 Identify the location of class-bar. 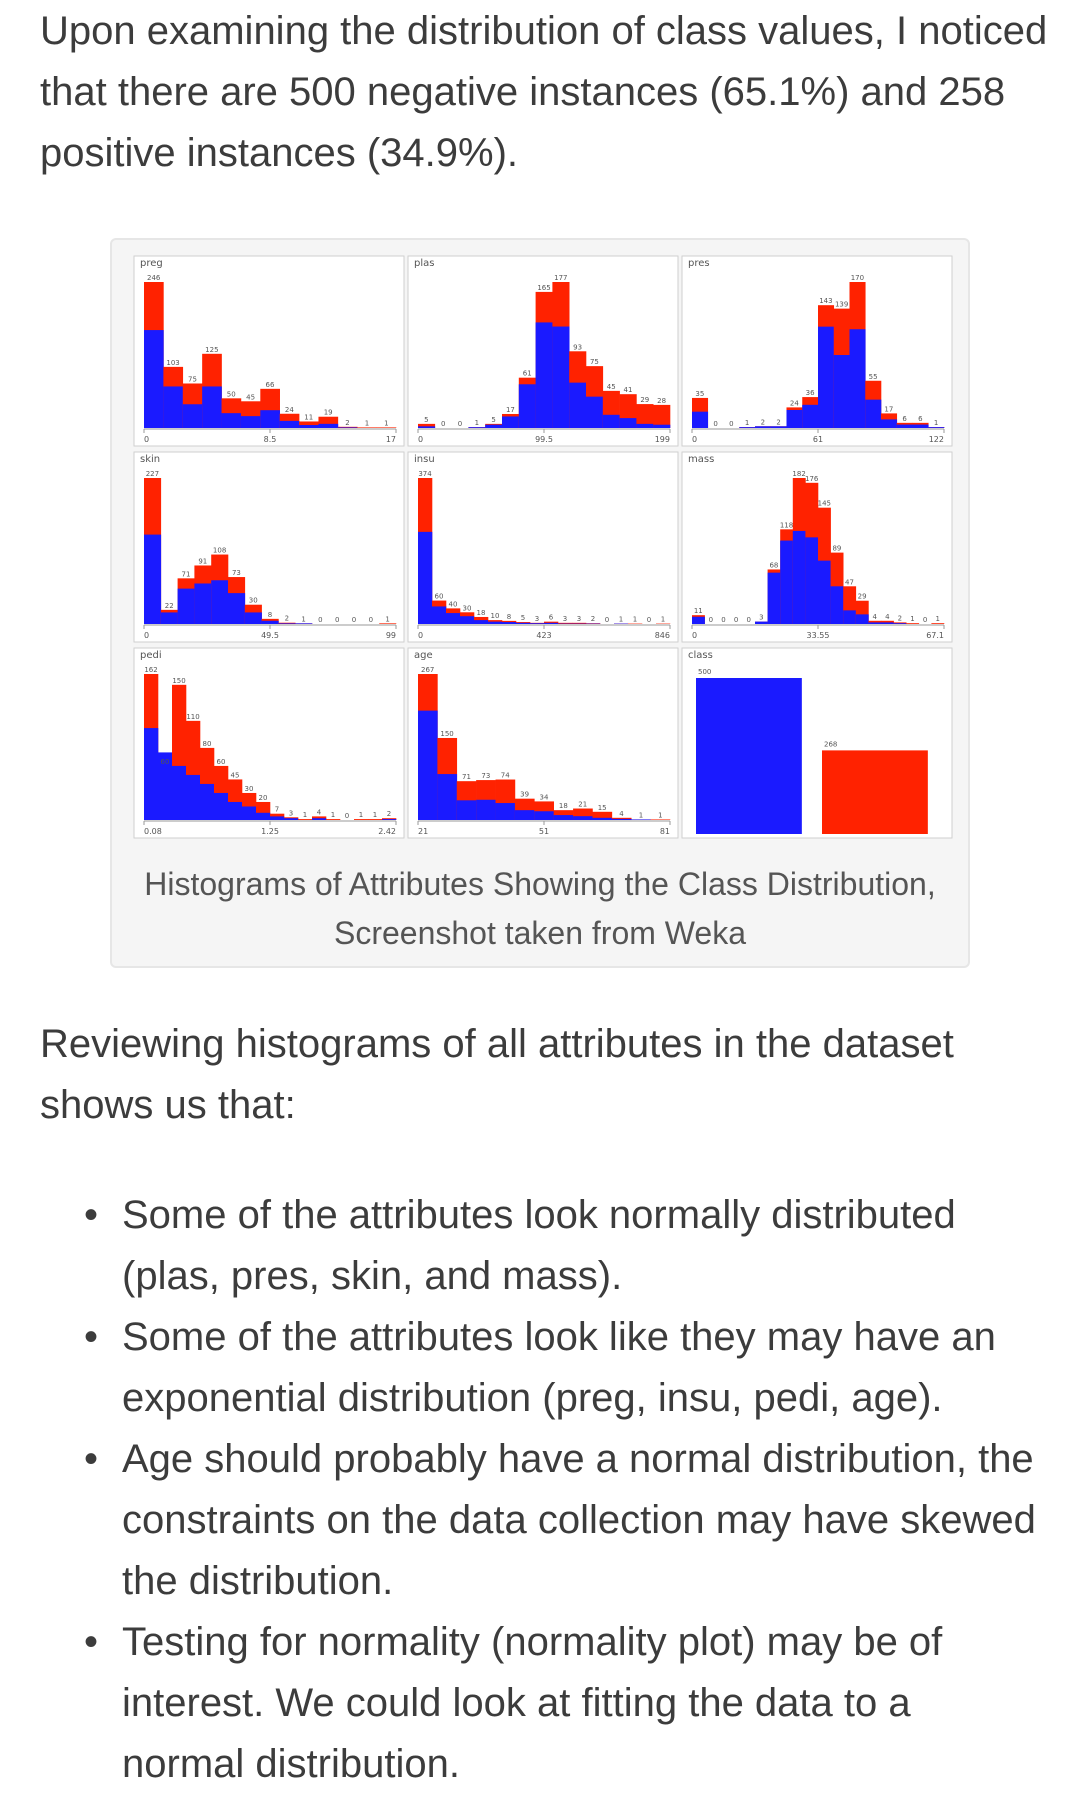
(875, 792).